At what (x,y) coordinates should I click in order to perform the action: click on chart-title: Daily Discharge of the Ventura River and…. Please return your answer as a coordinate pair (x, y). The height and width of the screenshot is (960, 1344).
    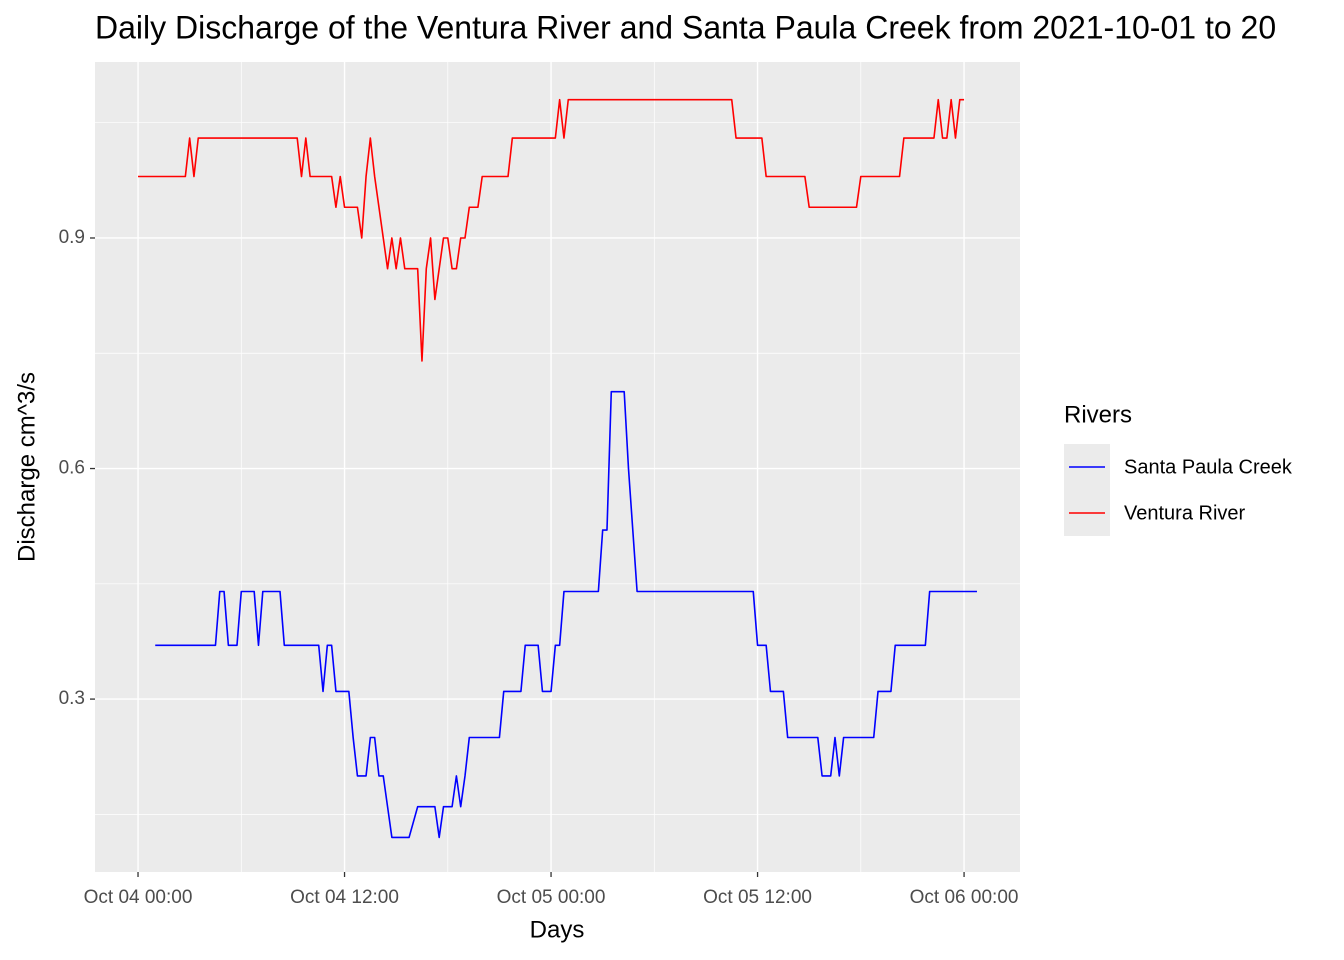
    Looking at the image, I should click on (685, 27).